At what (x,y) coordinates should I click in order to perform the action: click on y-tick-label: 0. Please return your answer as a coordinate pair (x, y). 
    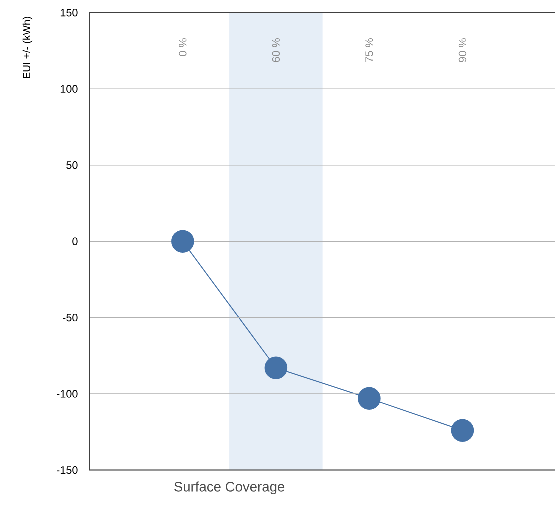
    Looking at the image, I should click on (75, 242).